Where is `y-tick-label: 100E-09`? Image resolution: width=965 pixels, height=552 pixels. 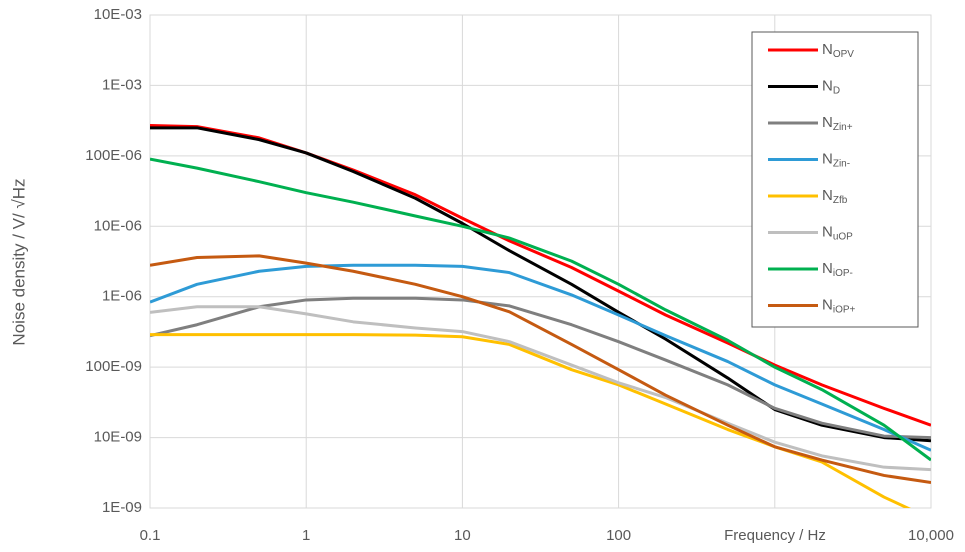
y-tick-label: 100E-09 is located at coordinates (113, 366).